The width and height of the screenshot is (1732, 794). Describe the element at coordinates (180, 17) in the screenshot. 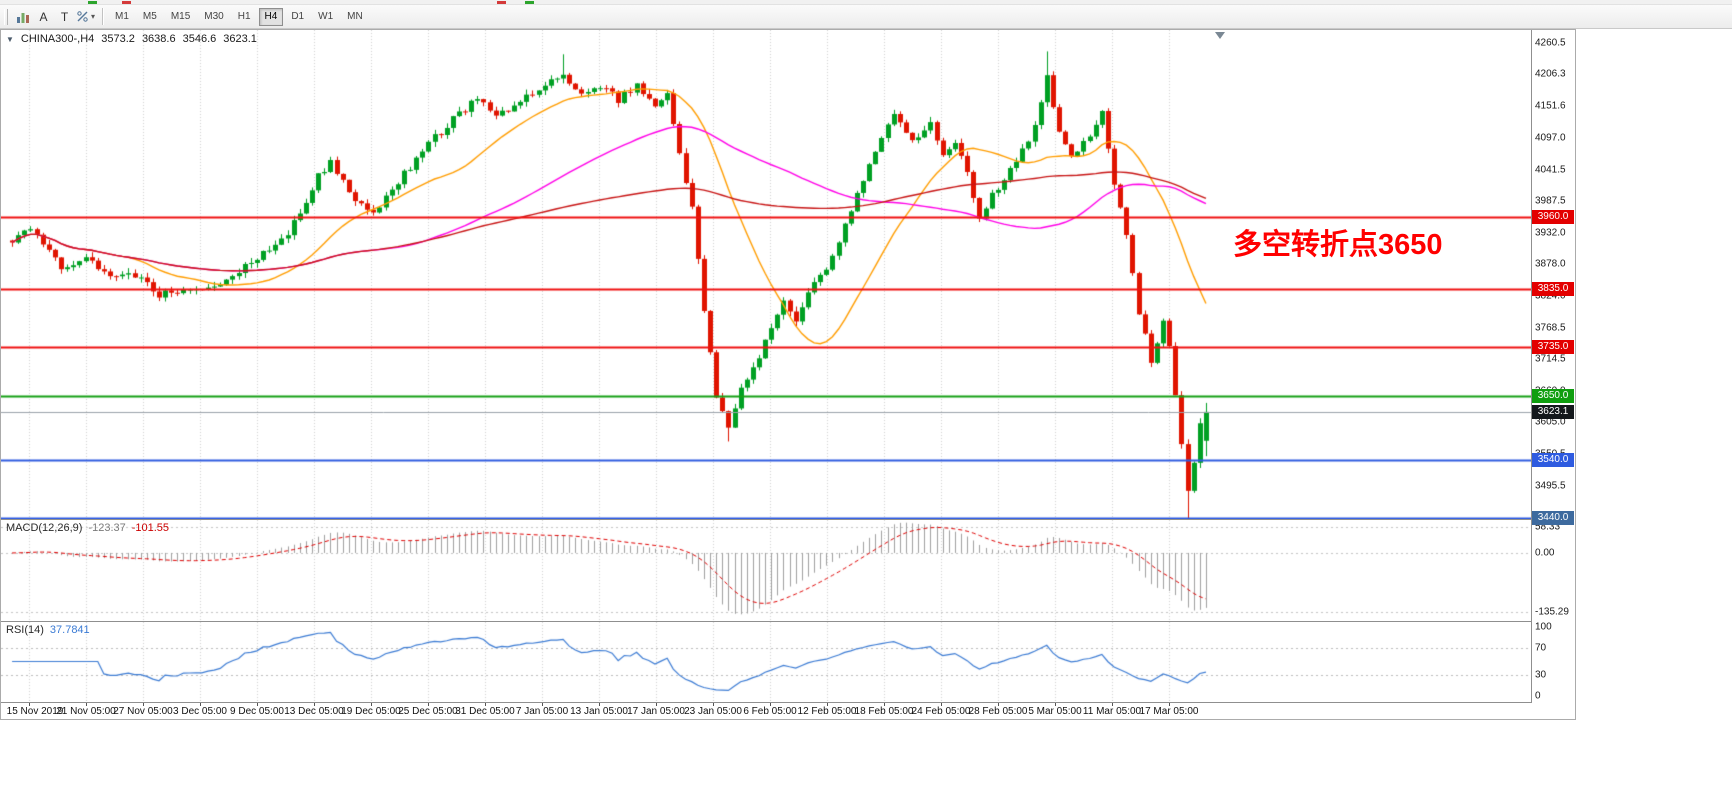

I see `timeframe-button-m15: M15` at that location.